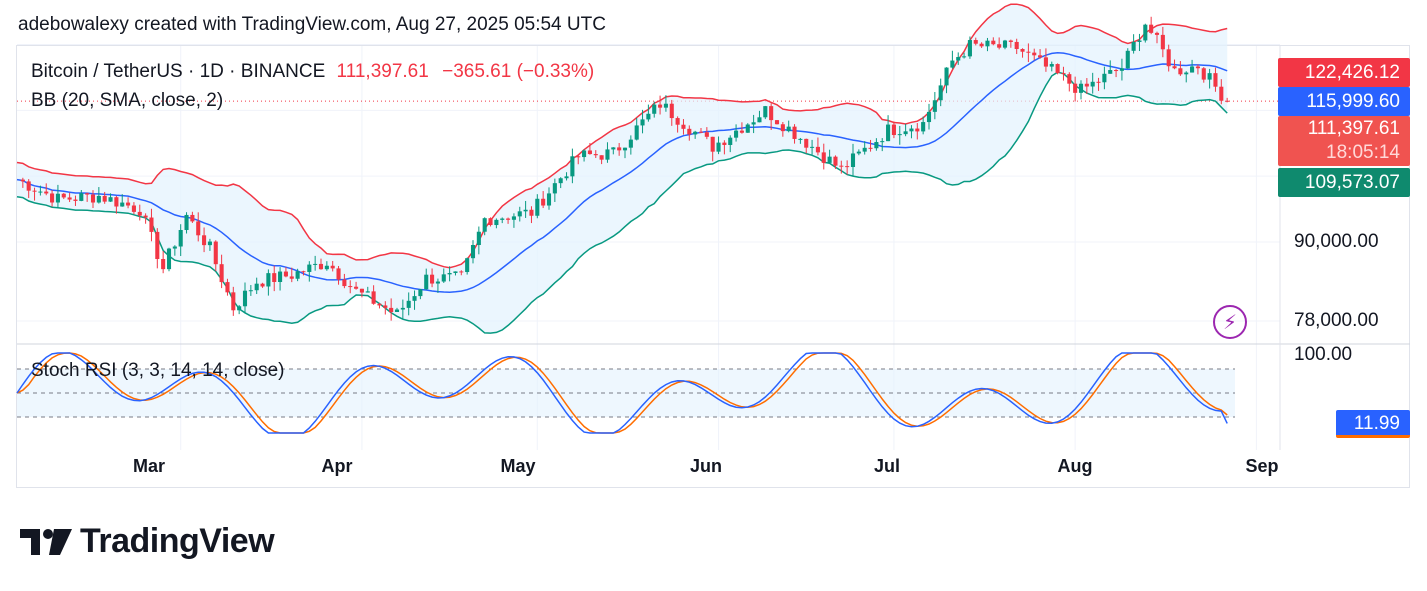 The height and width of the screenshot is (591, 1427). I want to click on x-tick-mar: Mar, so click(149, 466).